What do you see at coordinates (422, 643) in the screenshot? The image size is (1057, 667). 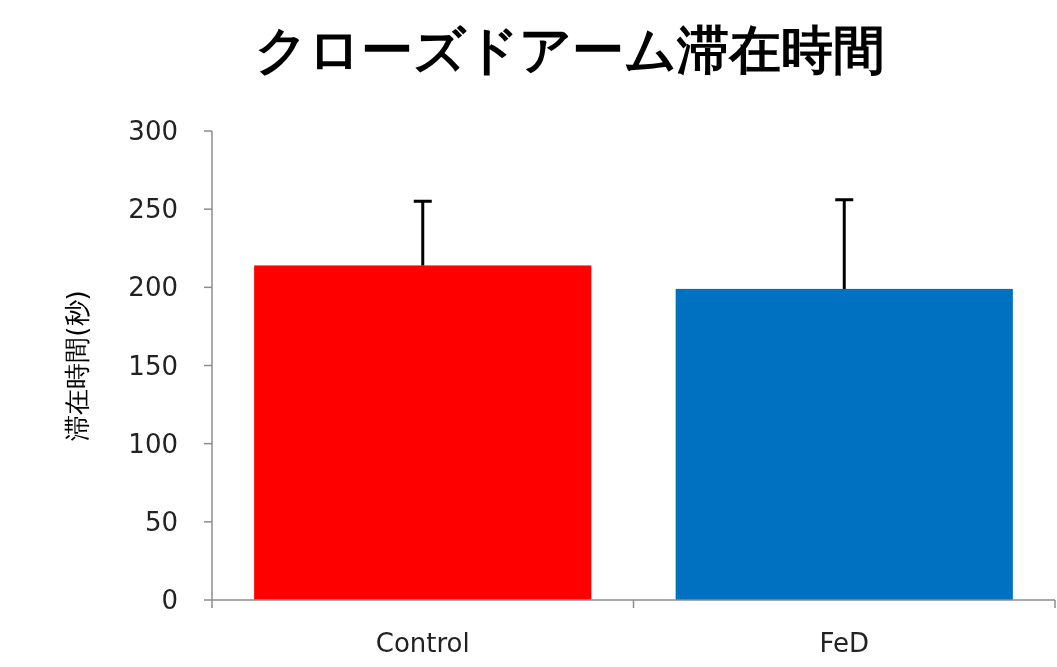 I see `x-tick-label: Control` at bounding box center [422, 643].